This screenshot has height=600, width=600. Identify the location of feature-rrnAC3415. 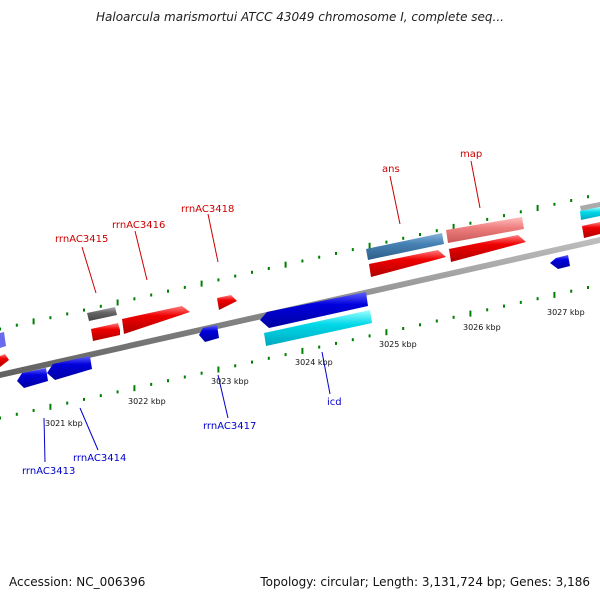
(105, 332).